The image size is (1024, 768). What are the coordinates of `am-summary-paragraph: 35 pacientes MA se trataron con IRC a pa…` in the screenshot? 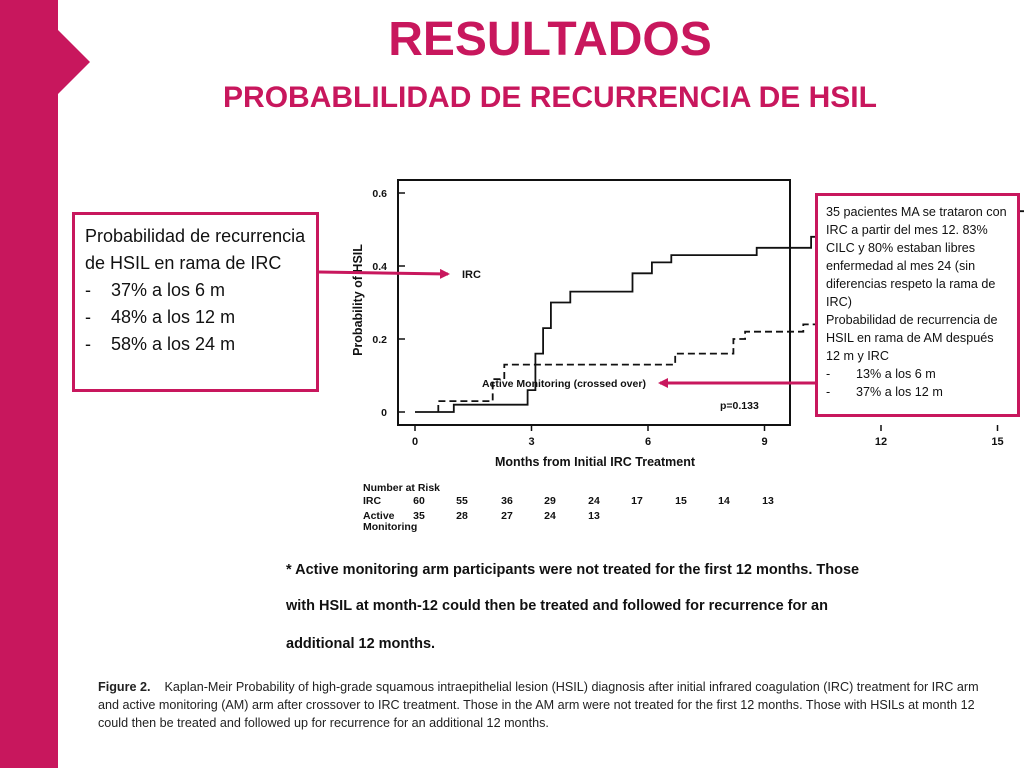 It's located at (916, 257).